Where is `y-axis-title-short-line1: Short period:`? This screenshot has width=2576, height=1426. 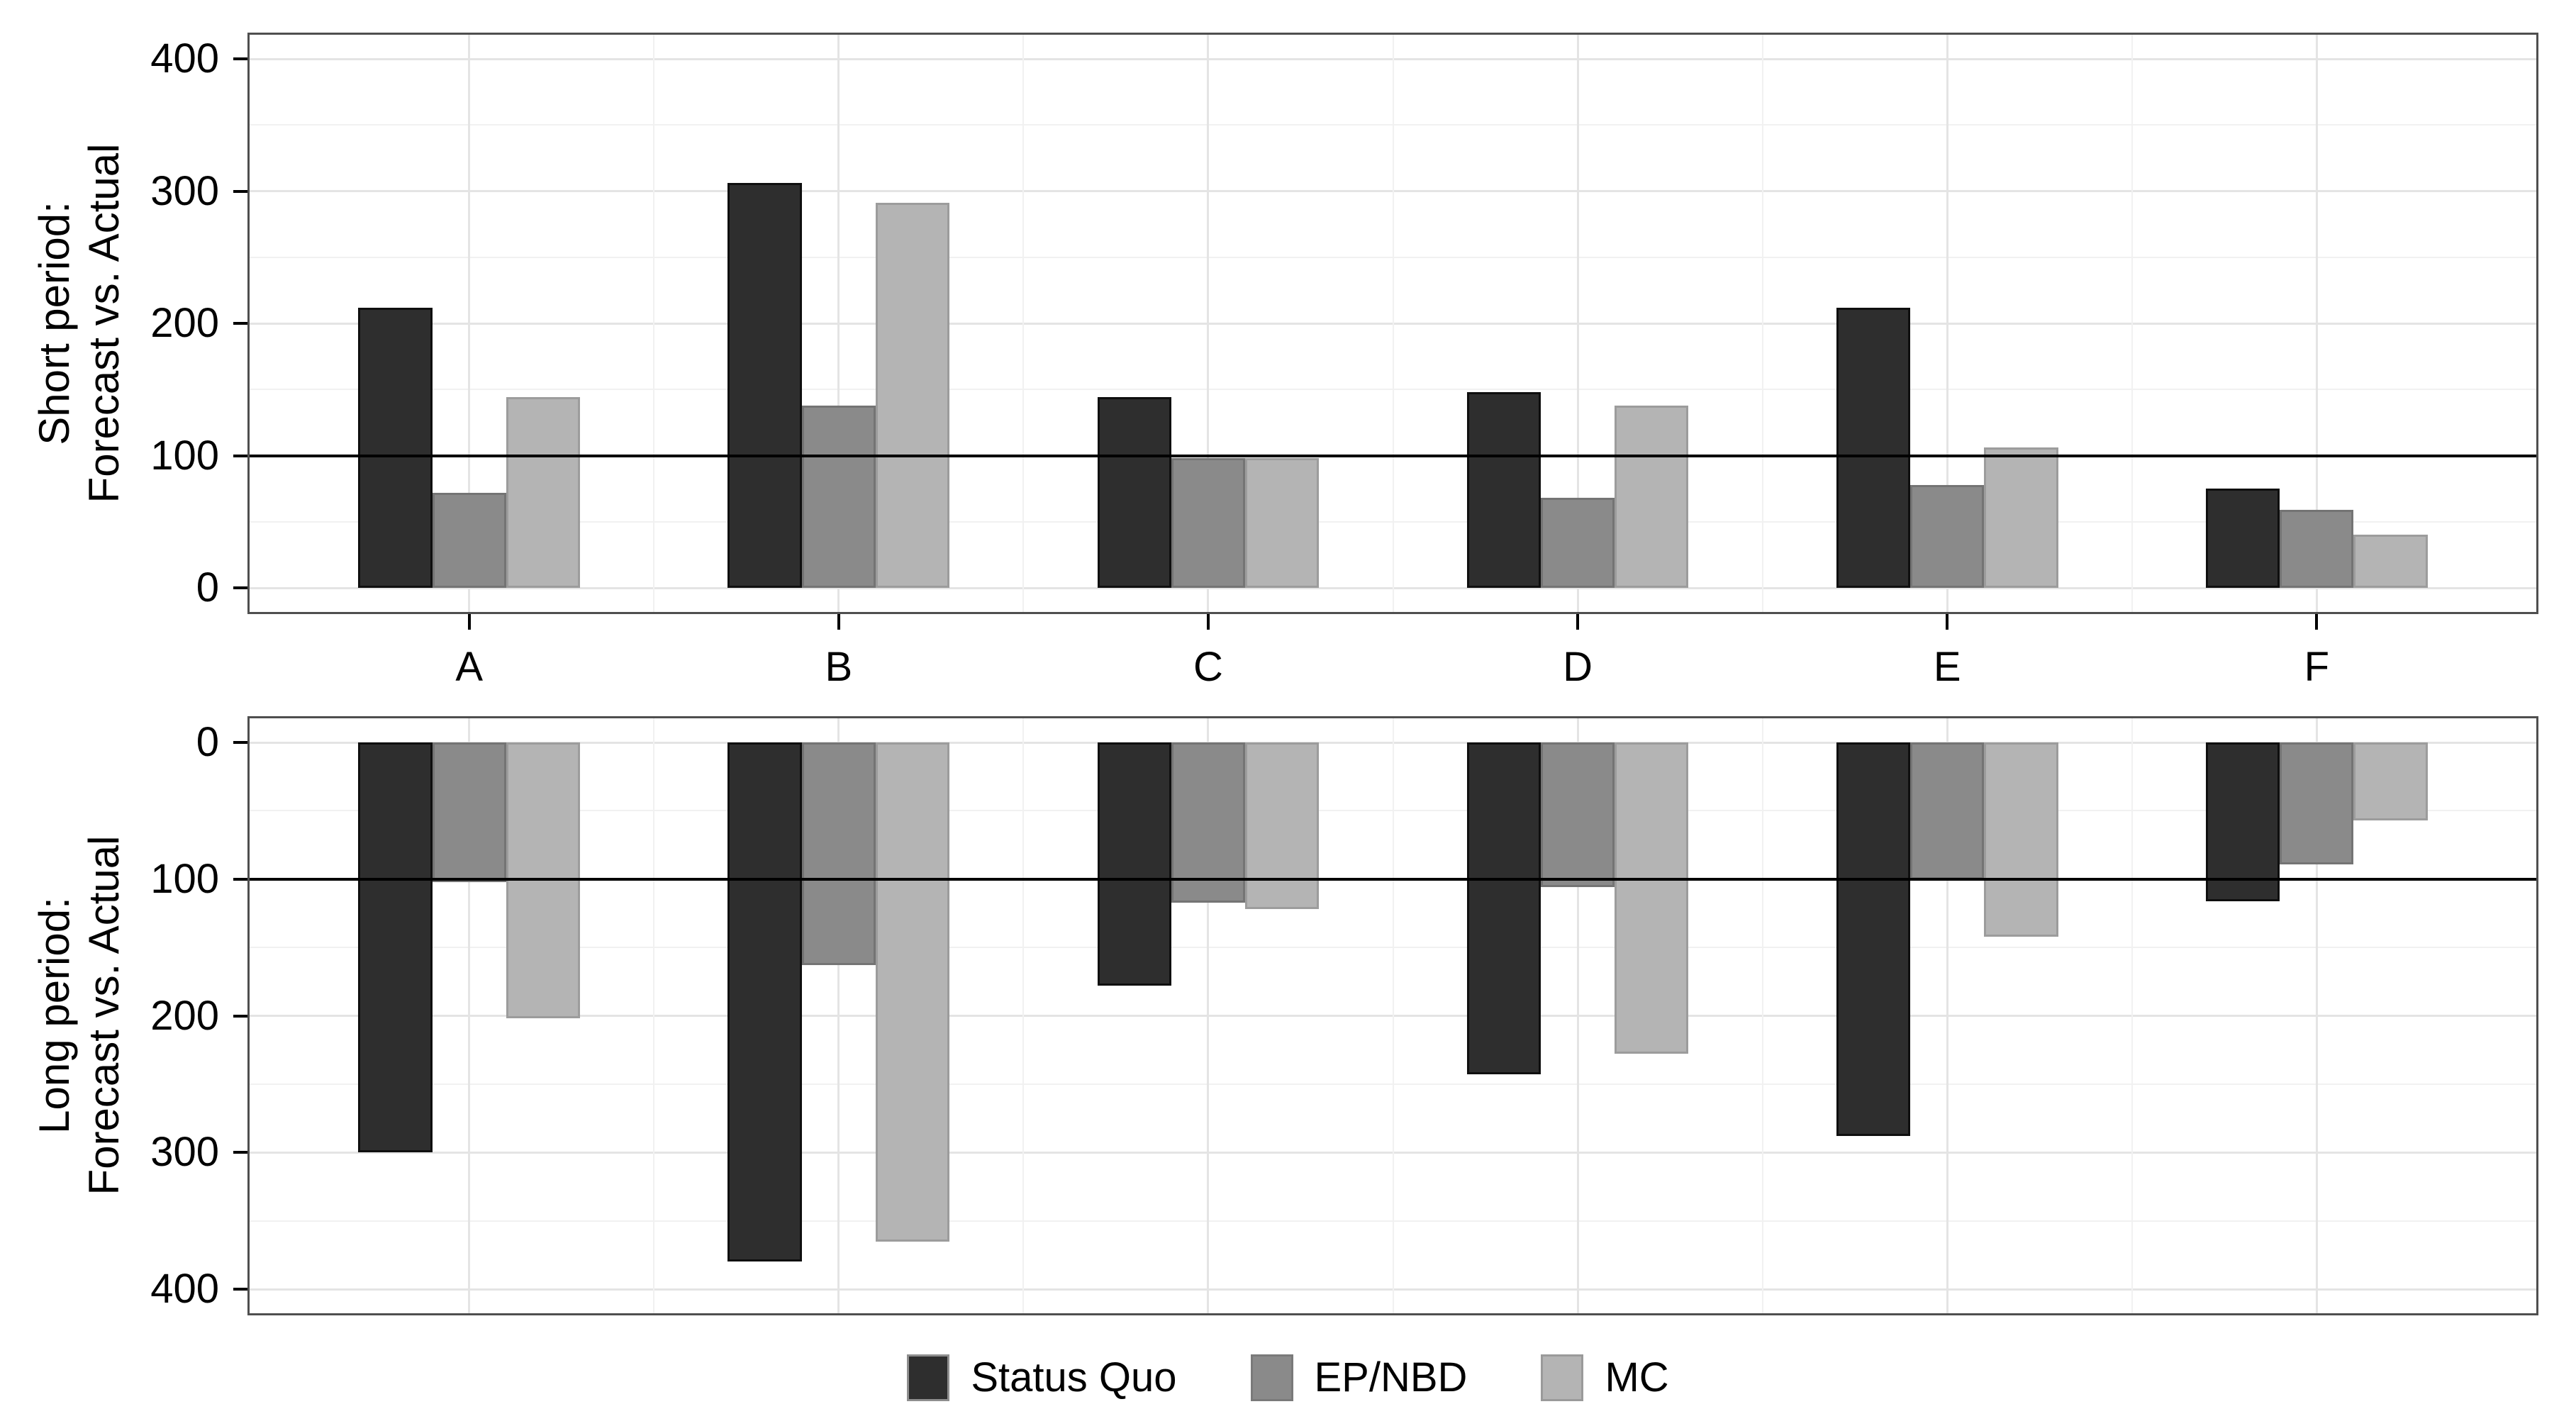
y-axis-title-short-line1: Short period: is located at coordinates (54, 323).